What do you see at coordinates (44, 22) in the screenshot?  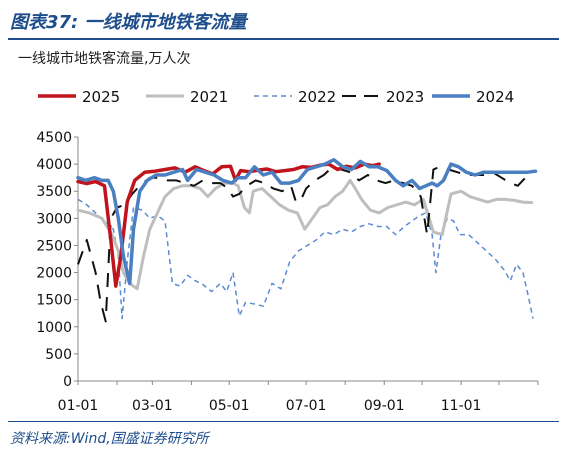 I see `figure-label: 图表37:` at bounding box center [44, 22].